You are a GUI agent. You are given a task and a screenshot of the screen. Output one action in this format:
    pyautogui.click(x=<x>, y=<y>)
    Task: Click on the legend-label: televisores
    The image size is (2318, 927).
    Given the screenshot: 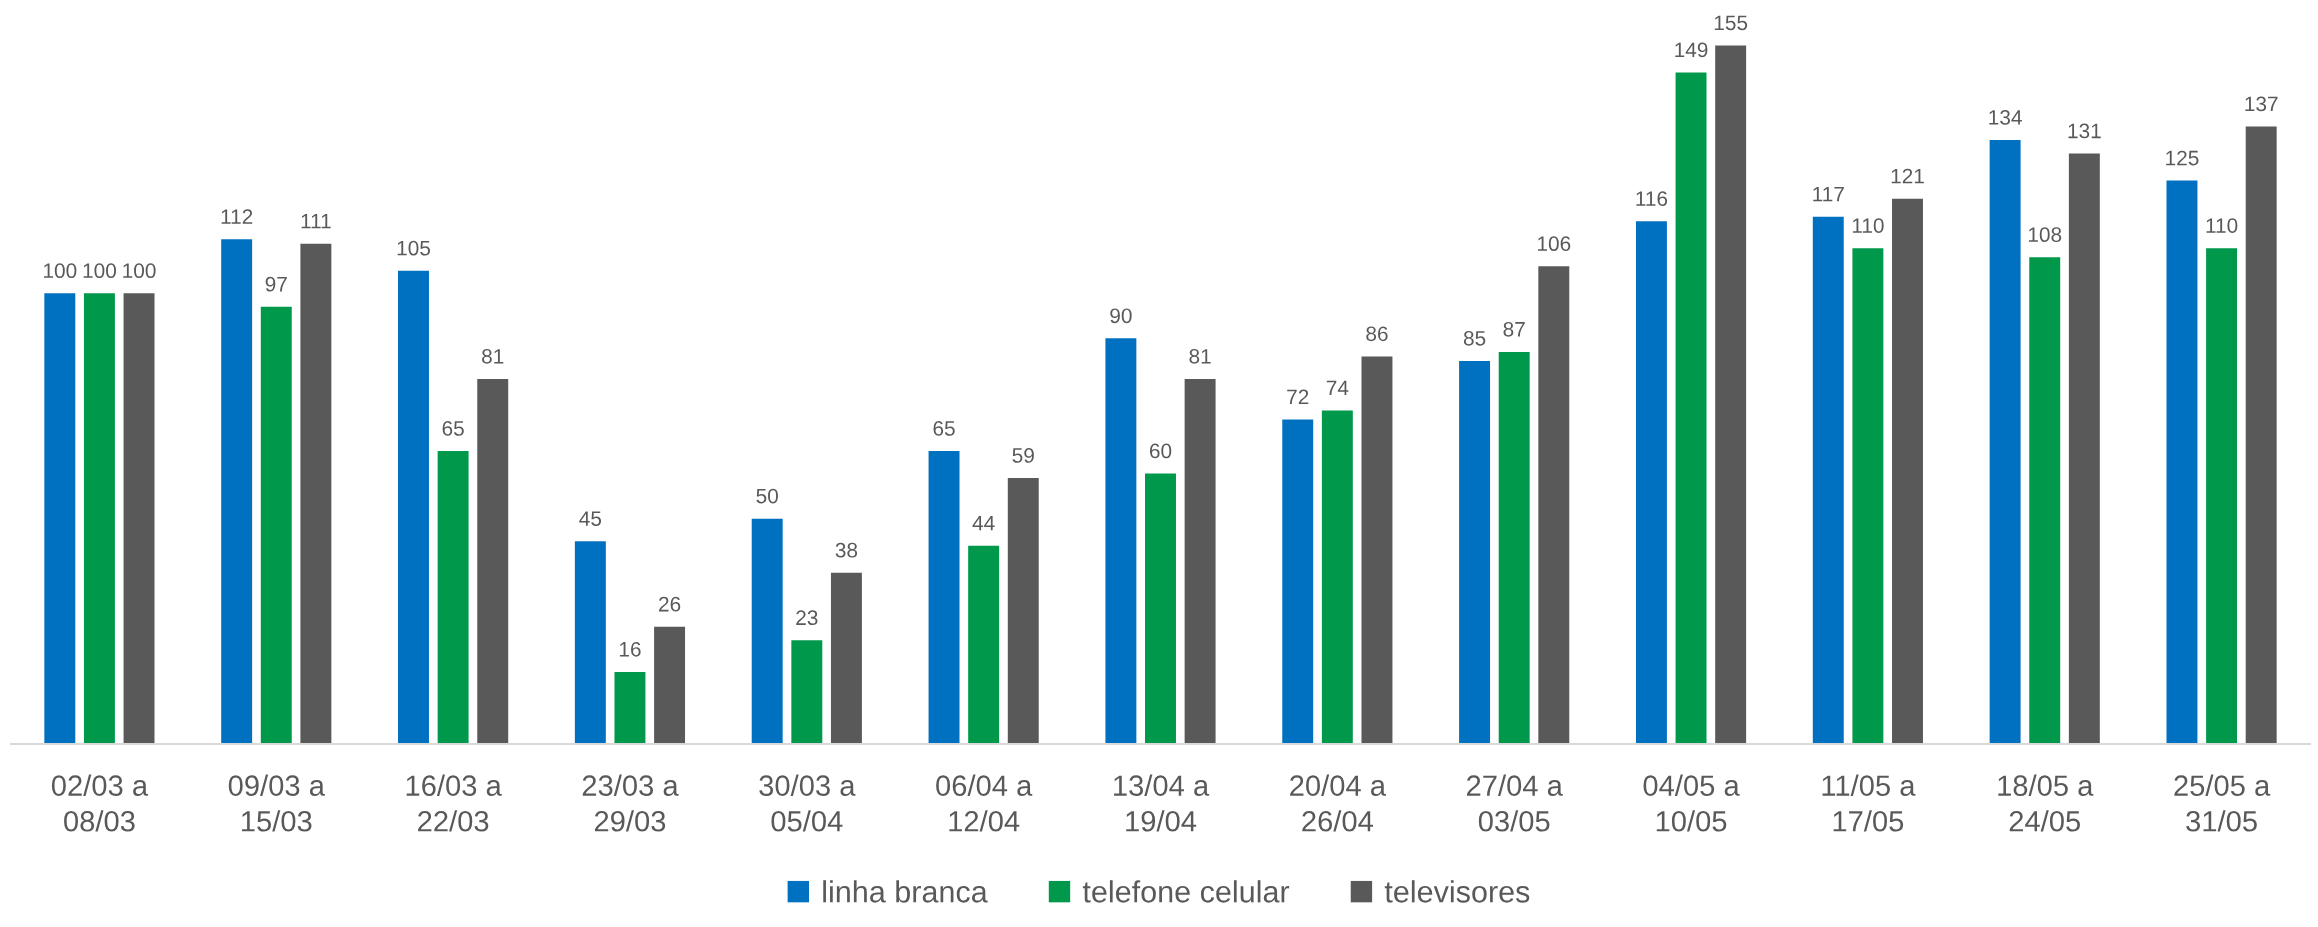 What is the action you would take?
    pyautogui.click(x=1457, y=891)
    